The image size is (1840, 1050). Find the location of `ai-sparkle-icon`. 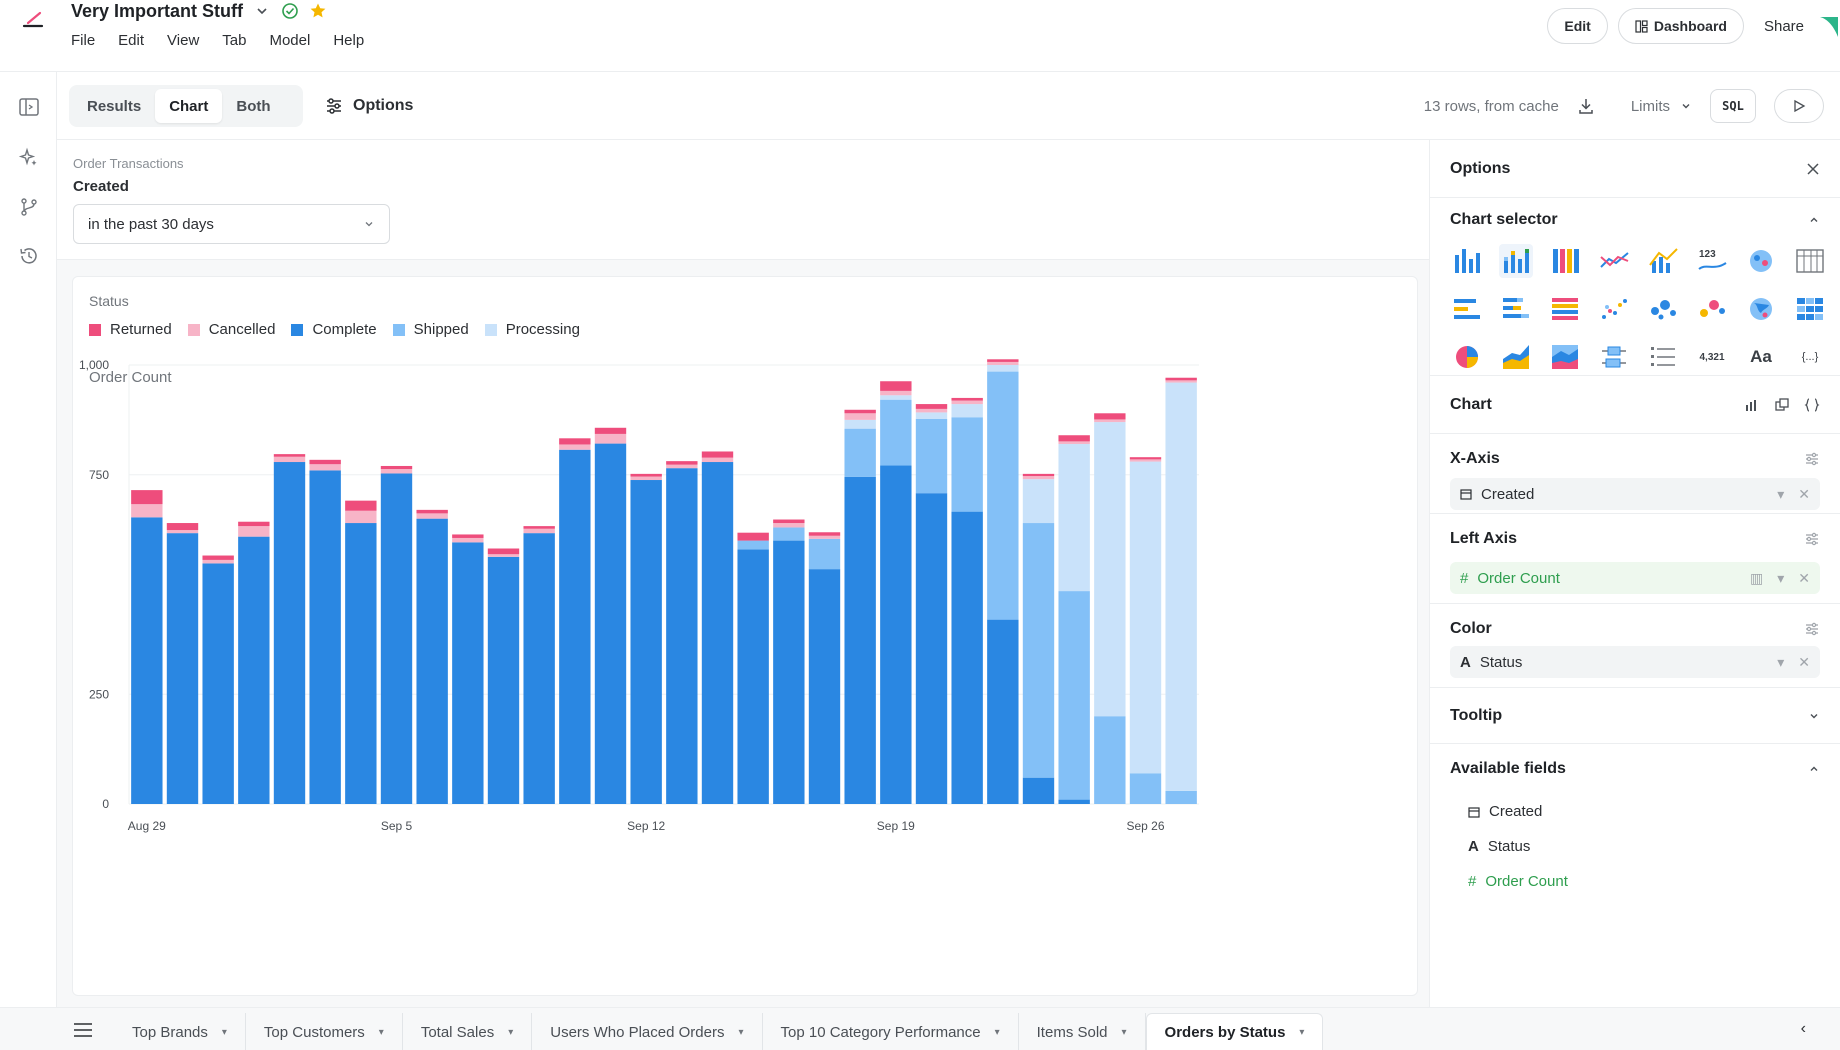

ai-sparkle-icon is located at coordinates (29, 158).